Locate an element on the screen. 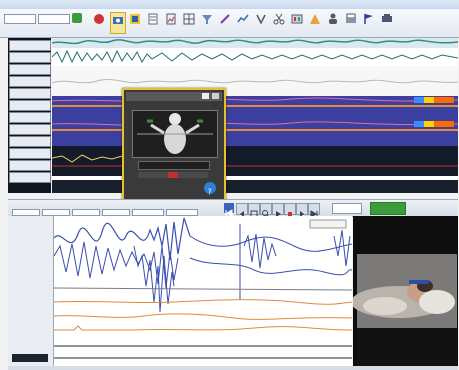 This screenshot has height=370, width=459. toolbar-button-report is located at coordinates (171, 22).